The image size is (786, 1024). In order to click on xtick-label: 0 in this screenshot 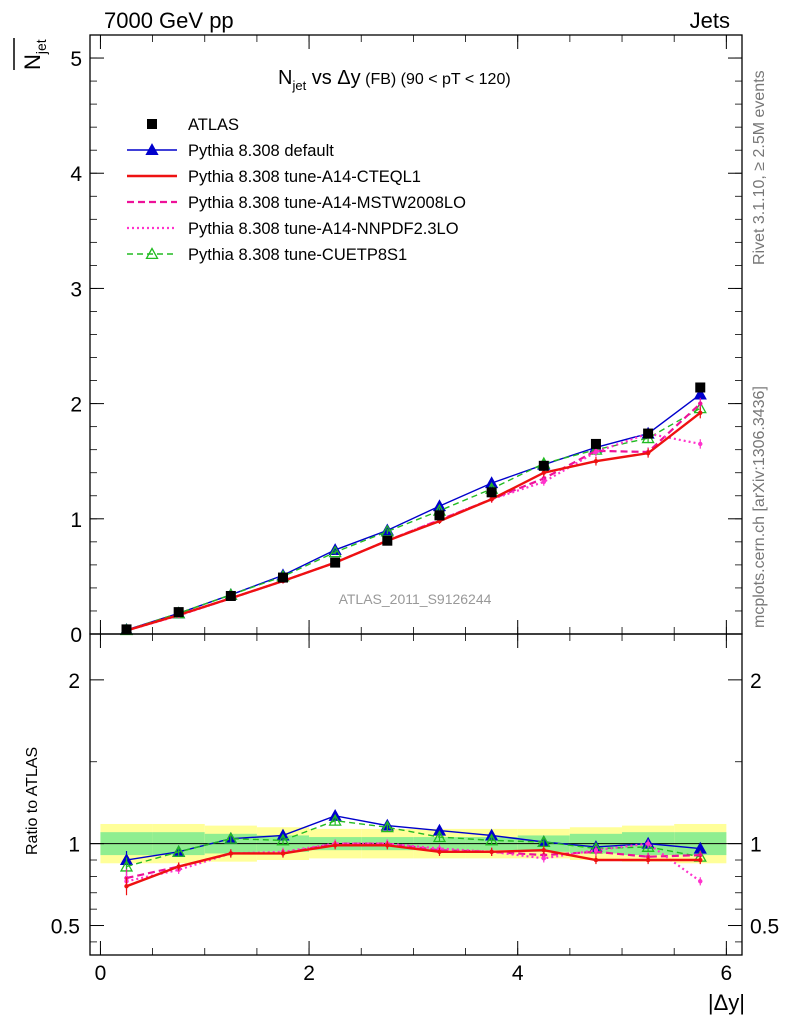, I will do `click(101, 973)`.